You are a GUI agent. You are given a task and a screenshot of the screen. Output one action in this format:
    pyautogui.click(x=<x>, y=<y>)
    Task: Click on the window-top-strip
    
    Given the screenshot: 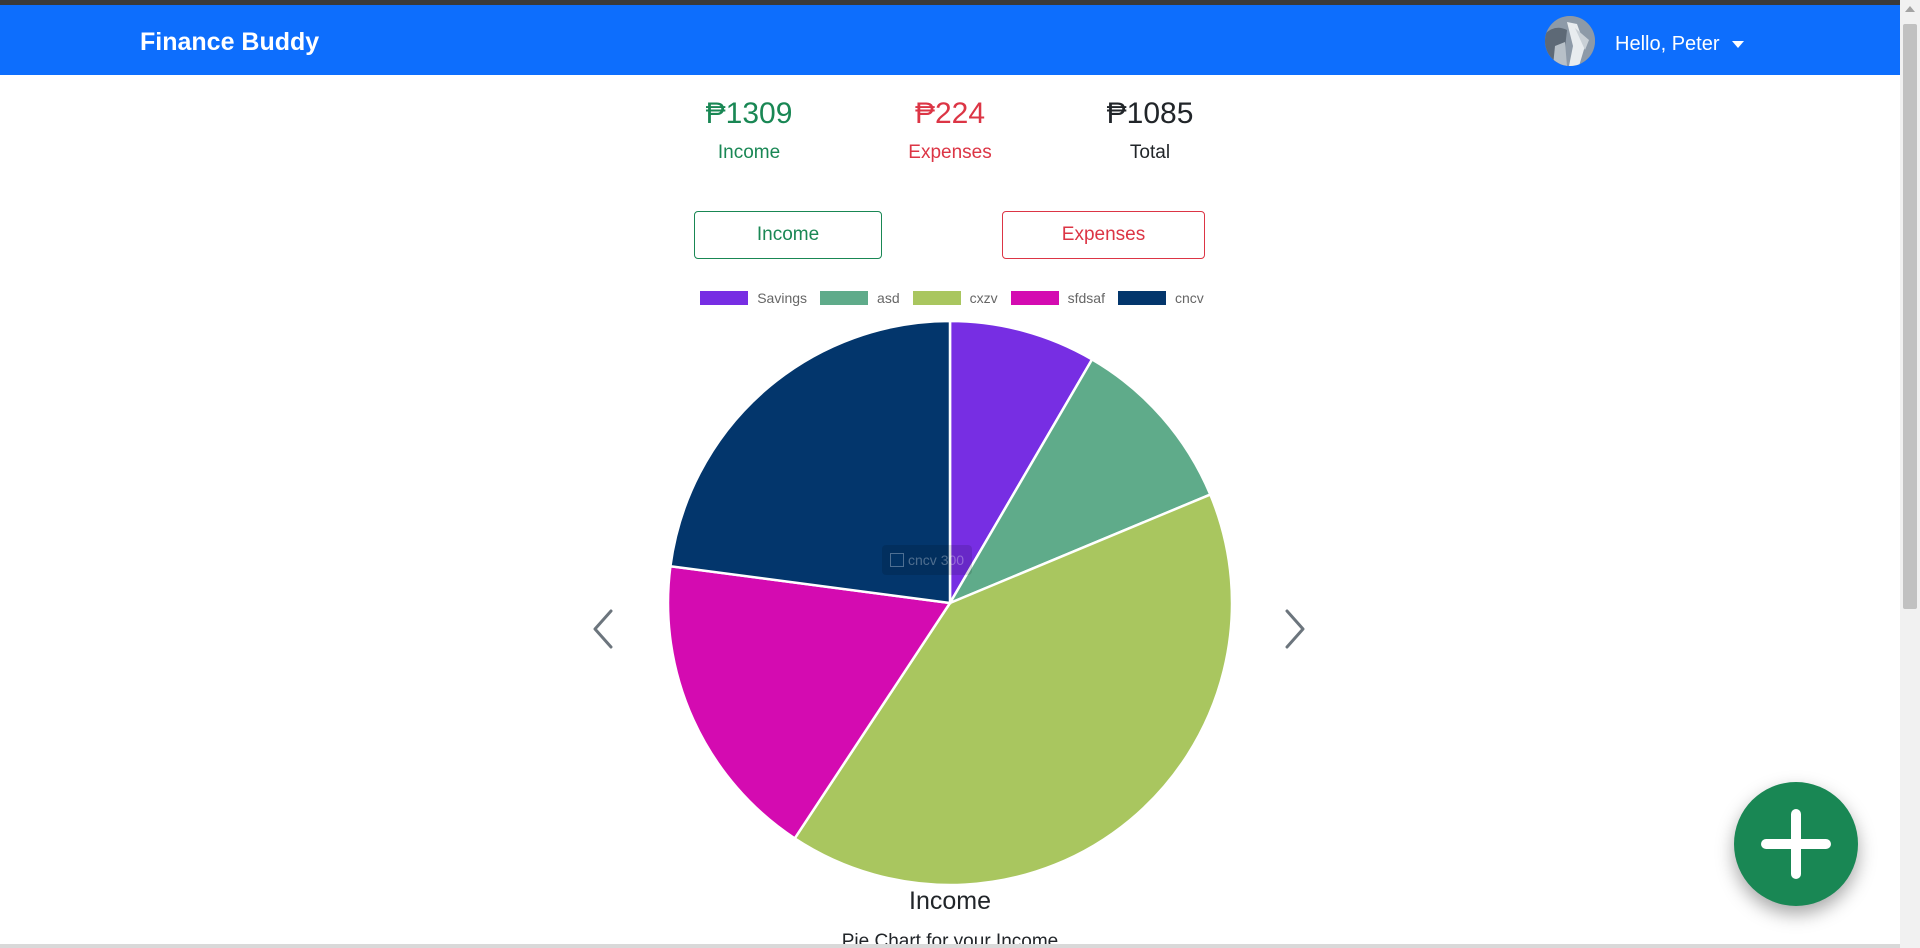 What is the action you would take?
    pyautogui.click(x=950, y=2)
    